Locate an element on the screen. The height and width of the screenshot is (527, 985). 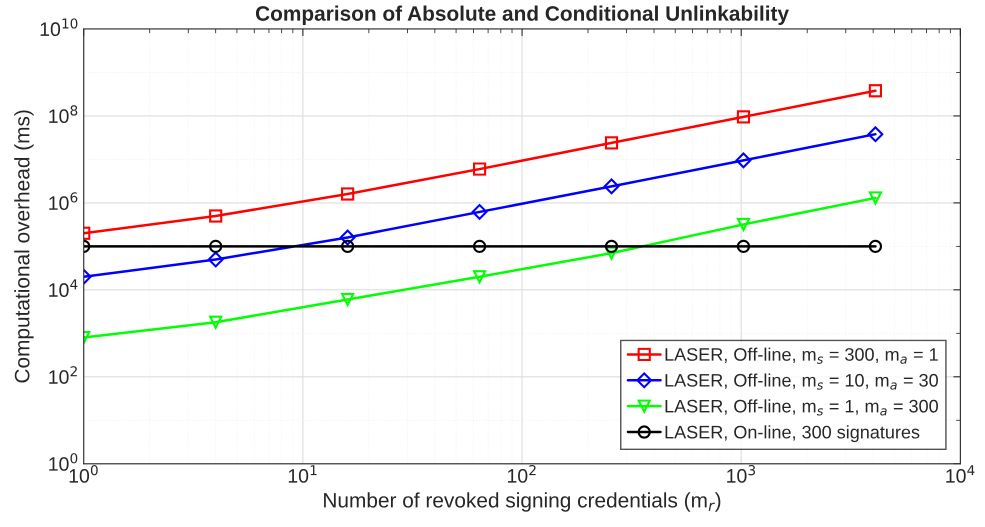
legend-label: LASER, Off-line, m$_{s}$ = 1, m$_{a}$ = 300 is located at coordinates (802, 407).